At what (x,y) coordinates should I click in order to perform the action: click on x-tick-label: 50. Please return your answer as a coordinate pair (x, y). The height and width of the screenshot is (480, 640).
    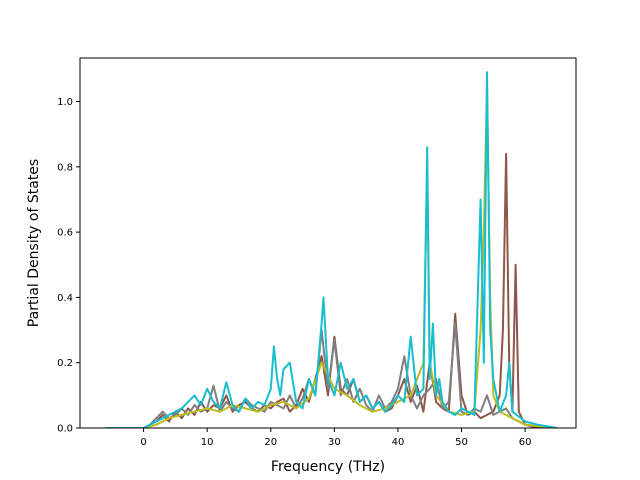
    Looking at the image, I should click on (461, 442).